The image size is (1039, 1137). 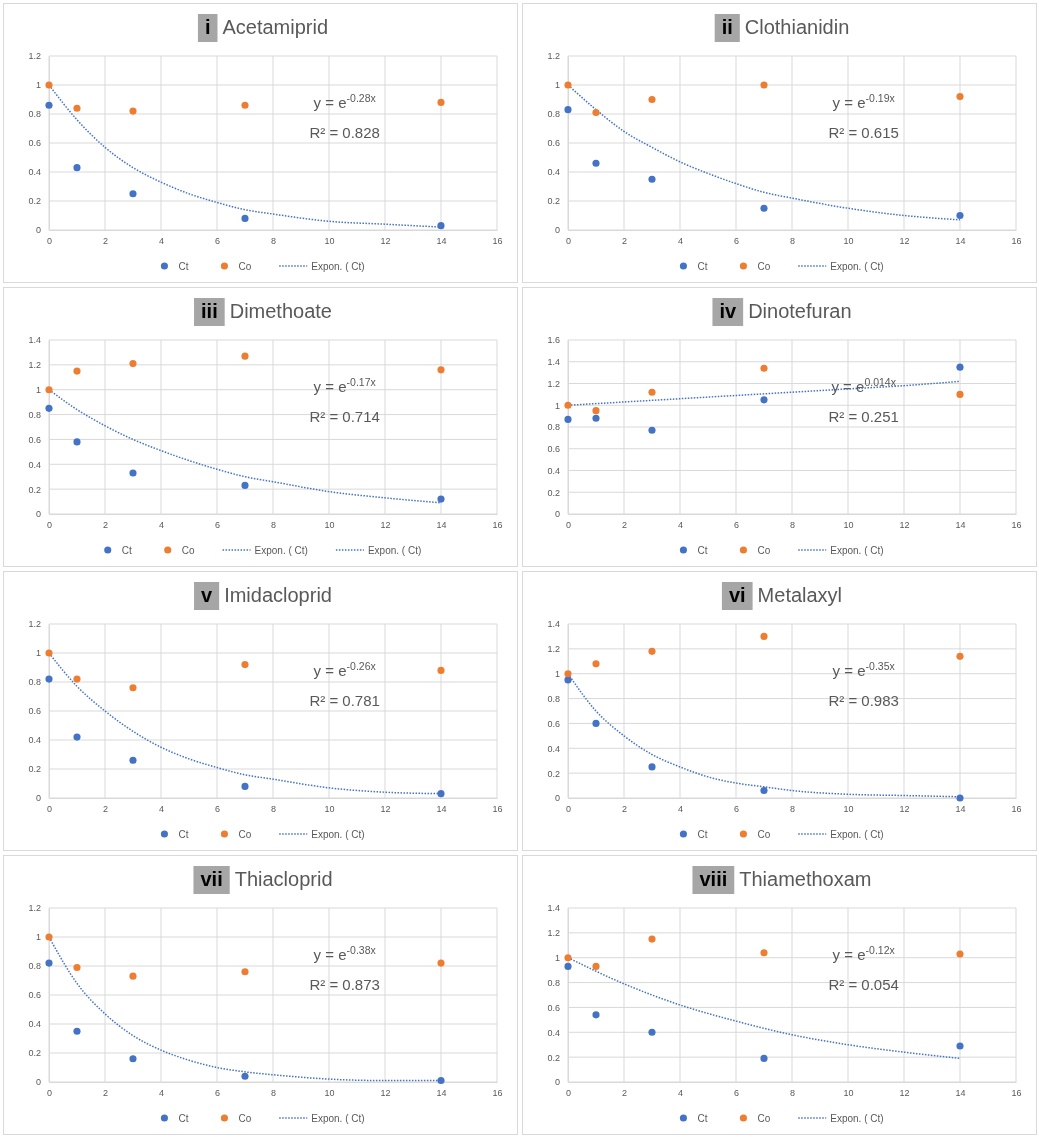 What do you see at coordinates (568, 1093) in the screenshot?
I see `x-tick-label: 0` at bounding box center [568, 1093].